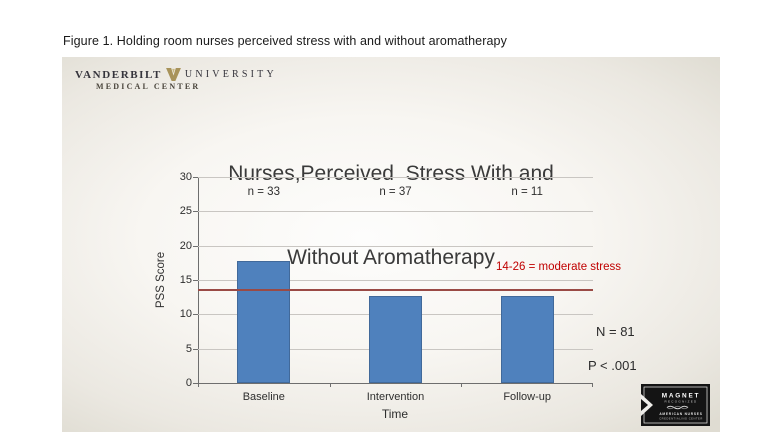 The width and height of the screenshot is (768, 432). Describe the element at coordinates (188, 383) in the screenshot. I see `y-tick-label: 0` at that location.